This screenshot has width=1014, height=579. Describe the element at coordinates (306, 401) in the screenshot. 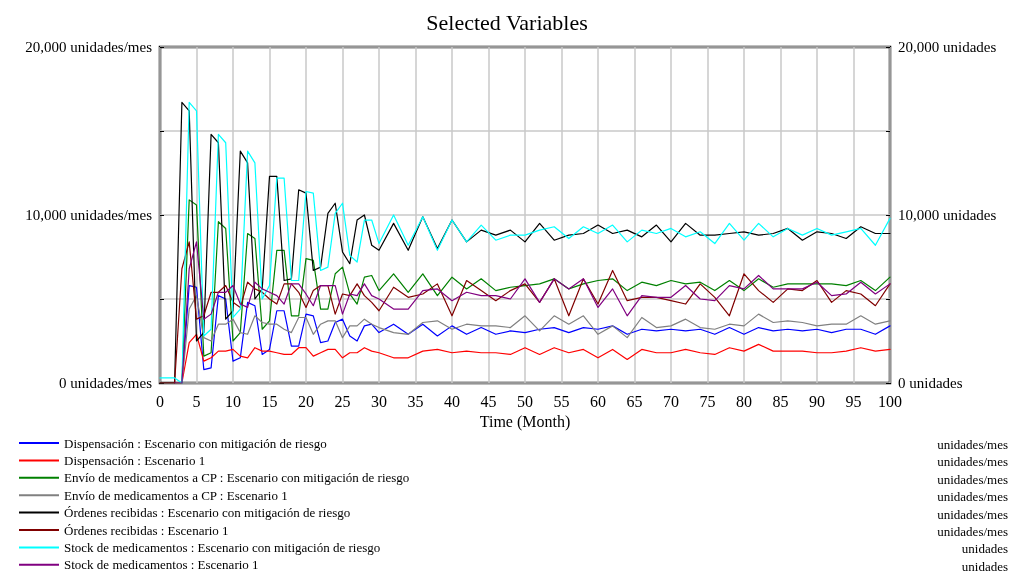

I see `x-tick-label: 20` at that location.